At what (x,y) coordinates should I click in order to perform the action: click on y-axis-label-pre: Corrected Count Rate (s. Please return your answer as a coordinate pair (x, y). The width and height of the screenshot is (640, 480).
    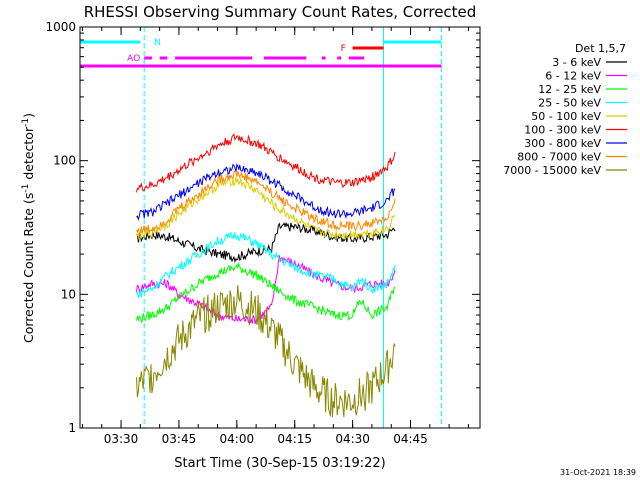
    Looking at the image, I should click on (28, 268).